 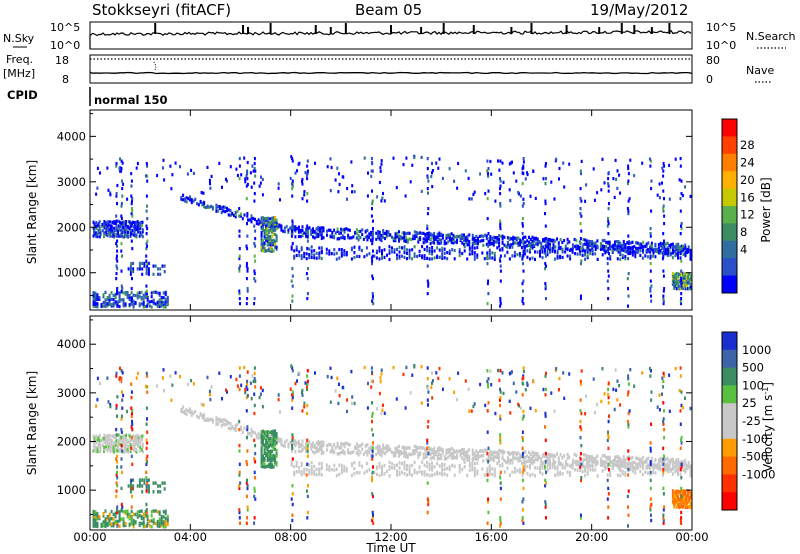 What do you see at coordinates (743, 232) in the screenshot?
I see `power-colorbar-tick: 8` at bounding box center [743, 232].